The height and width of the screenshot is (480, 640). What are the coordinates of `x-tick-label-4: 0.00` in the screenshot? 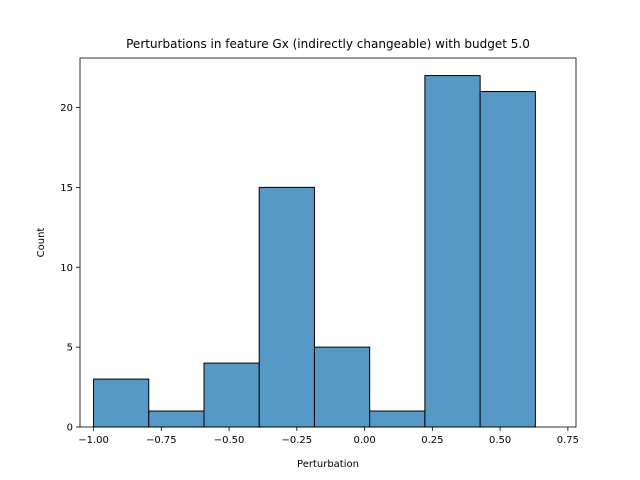 It's located at (364, 440).